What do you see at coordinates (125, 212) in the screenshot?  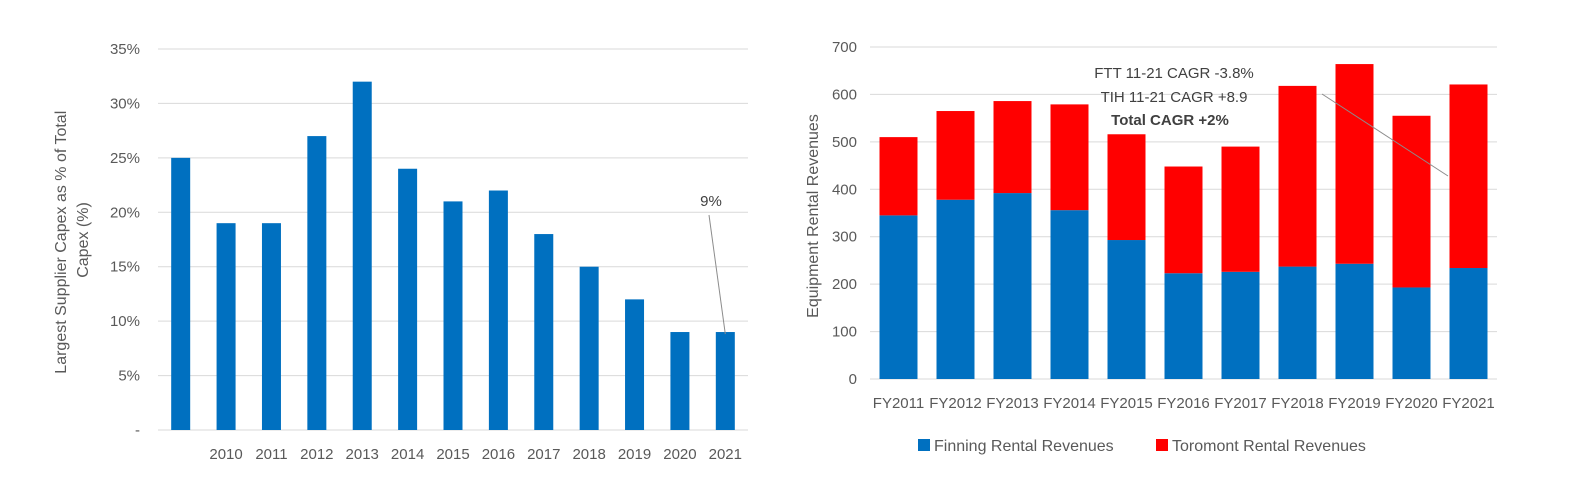 I see `left-y-tick-label: 20%` at bounding box center [125, 212].